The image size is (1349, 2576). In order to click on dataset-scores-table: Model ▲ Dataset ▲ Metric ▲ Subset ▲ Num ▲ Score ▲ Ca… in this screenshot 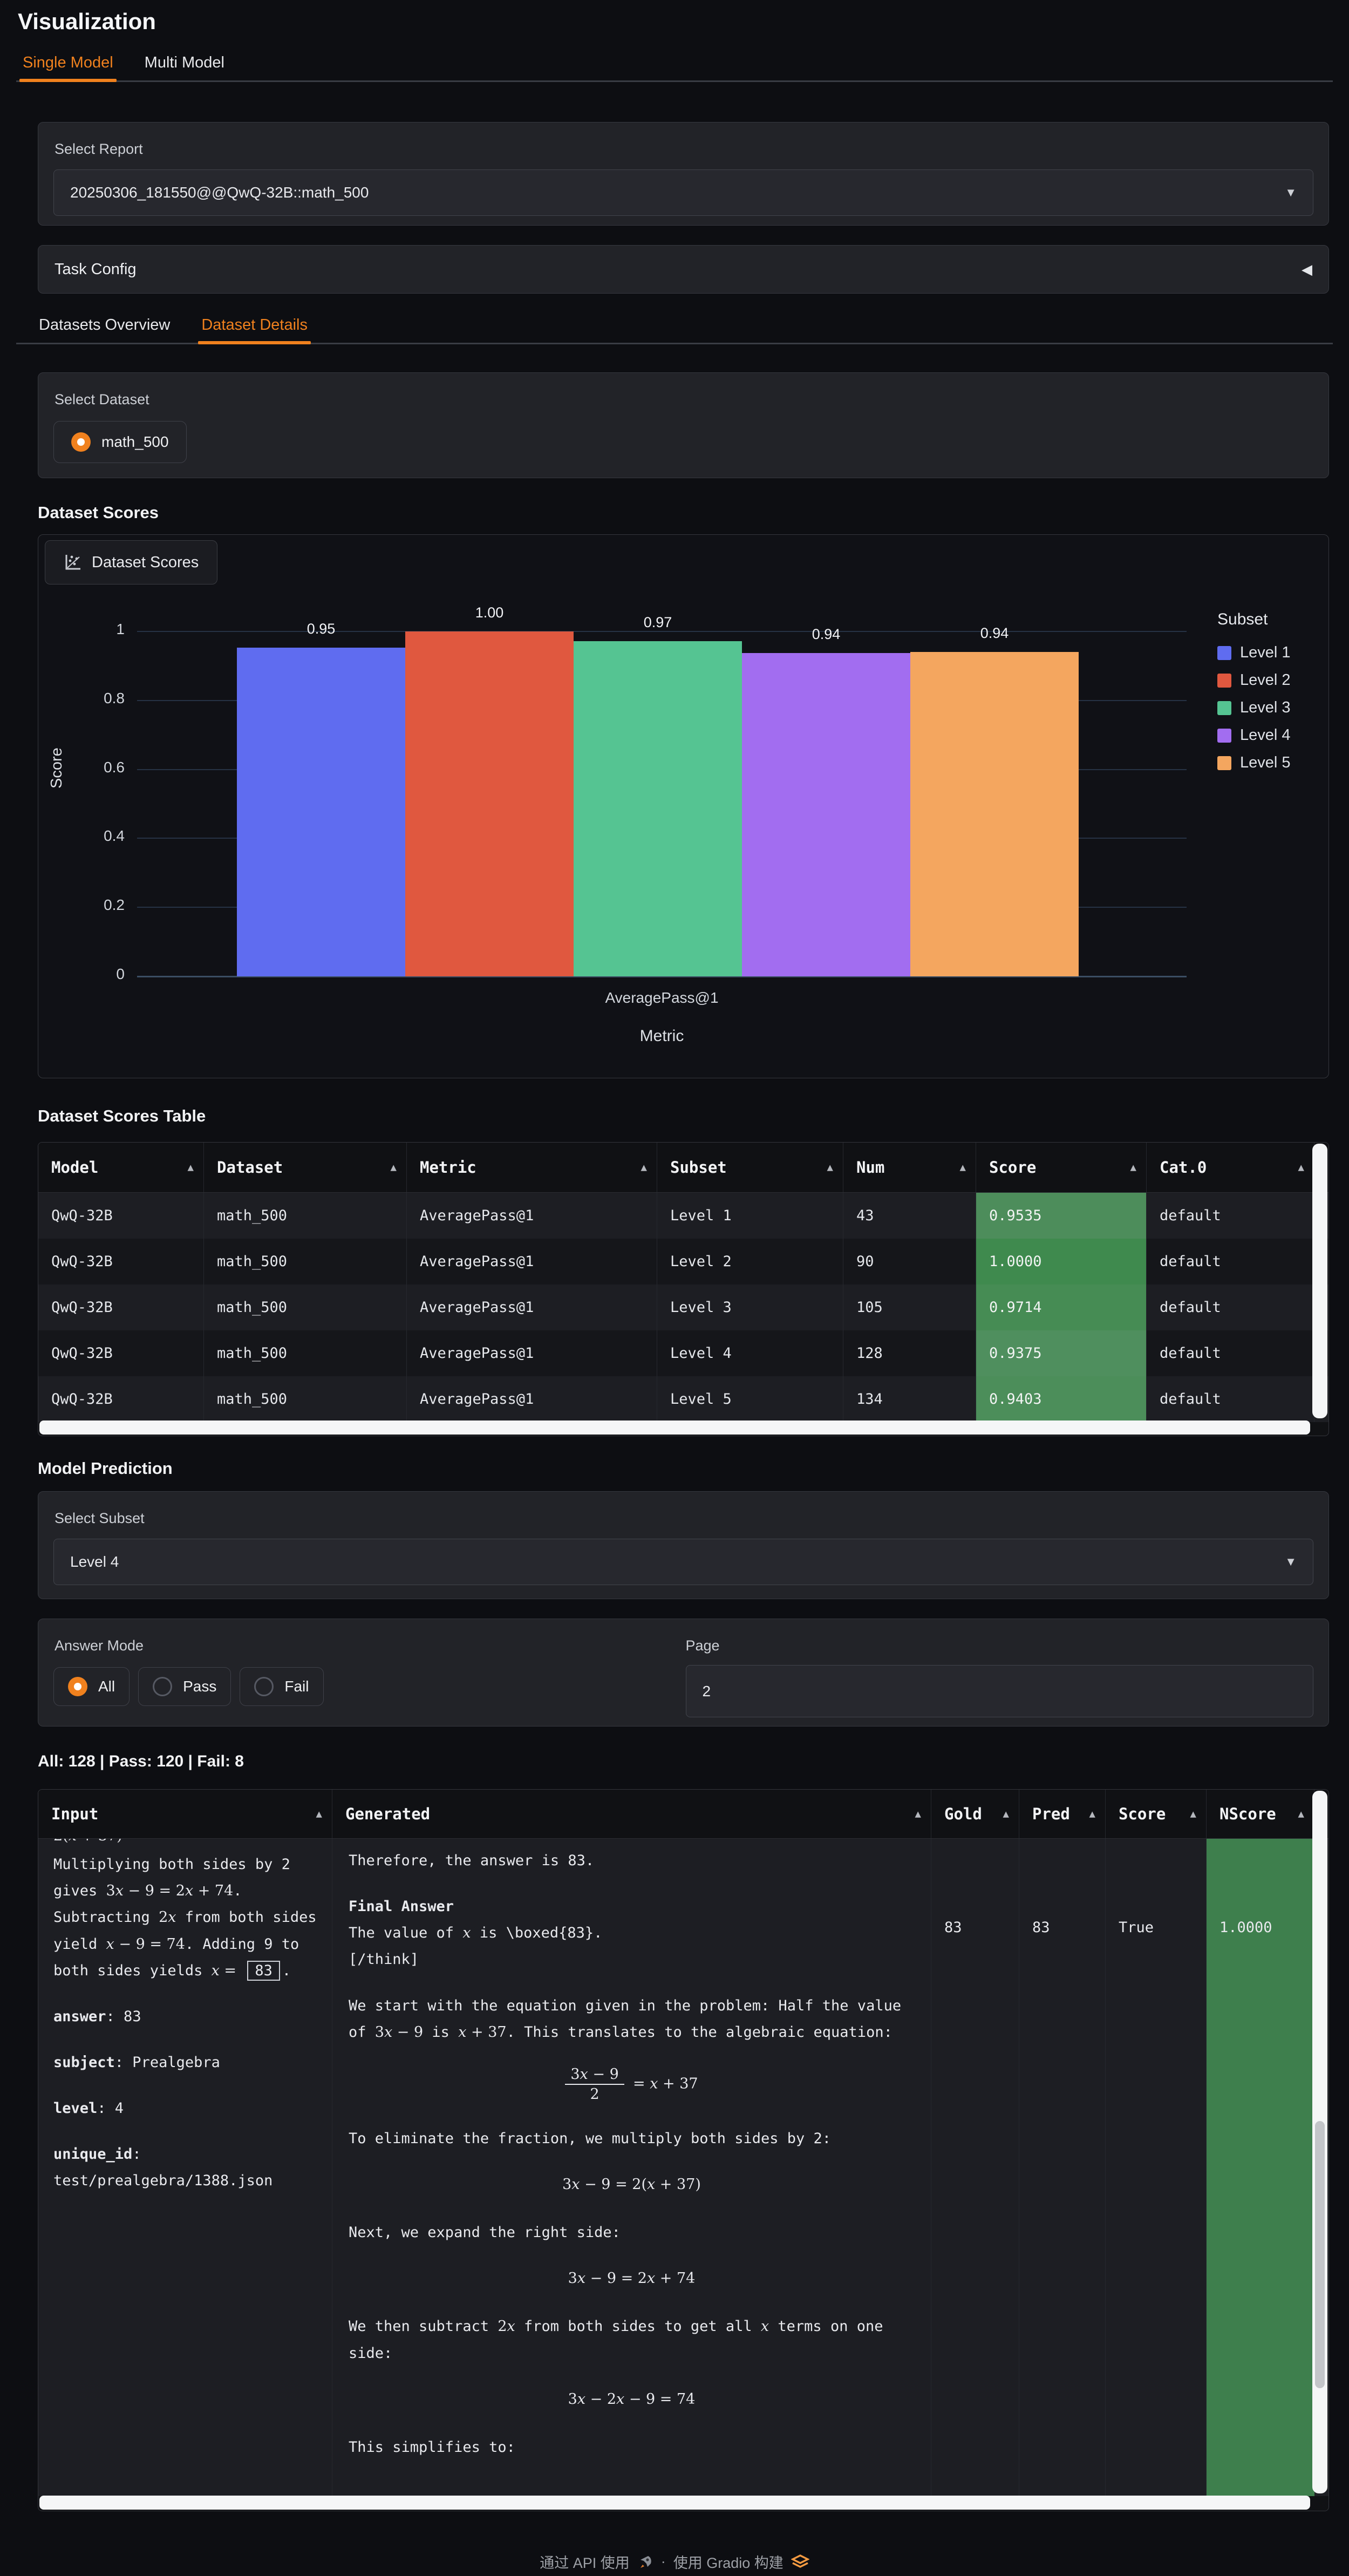, I will do `click(683, 1289)`.